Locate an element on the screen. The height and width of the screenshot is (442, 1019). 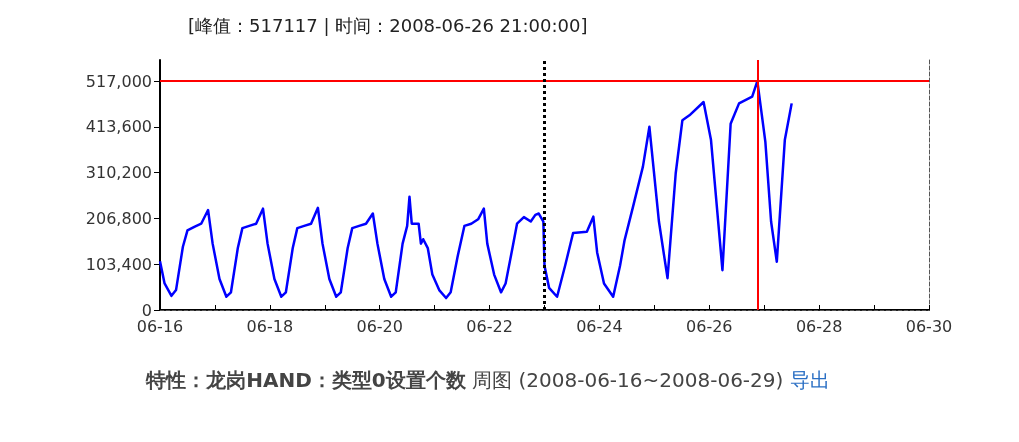
x-tick-label: 06-24 is located at coordinates (599, 326).